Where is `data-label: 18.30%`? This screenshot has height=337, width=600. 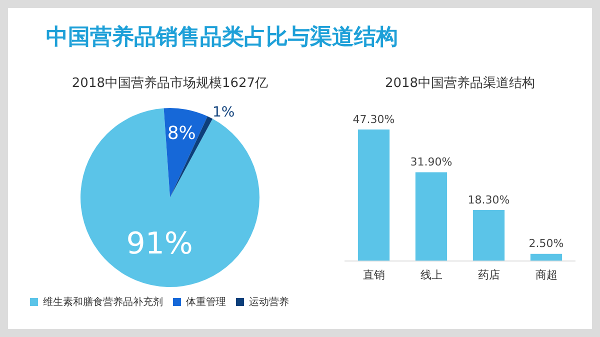 data-label: 18.30% is located at coordinates (489, 199).